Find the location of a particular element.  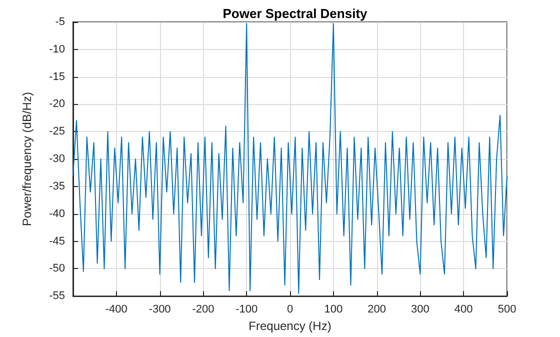

x-tick-label: 400 is located at coordinates (463, 310).